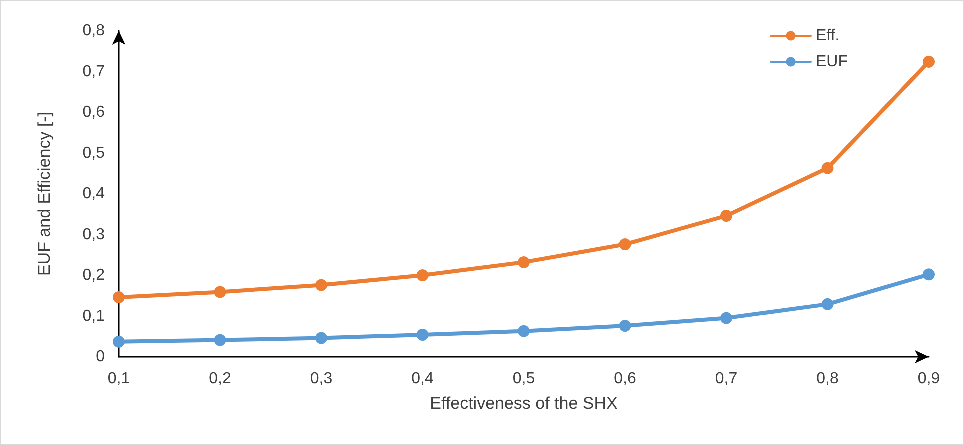 The height and width of the screenshot is (445, 964). Describe the element at coordinates (726, 379) in the screenshot. I see `x-tick-label: 0,7` at that location.